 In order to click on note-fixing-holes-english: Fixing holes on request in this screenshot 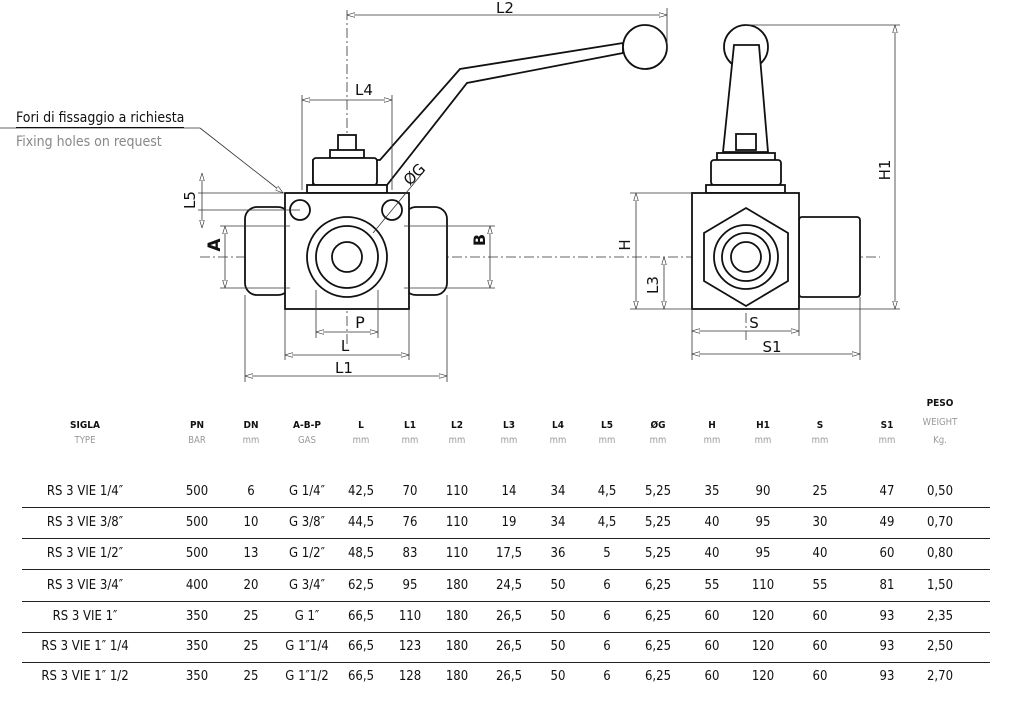, I will do `click(89, 142)`.